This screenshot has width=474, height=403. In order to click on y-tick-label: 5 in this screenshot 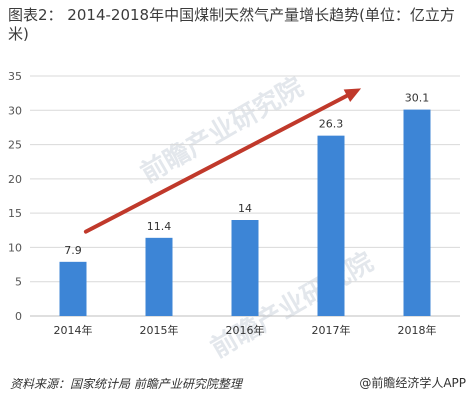, I will do `click(18, 282)`.